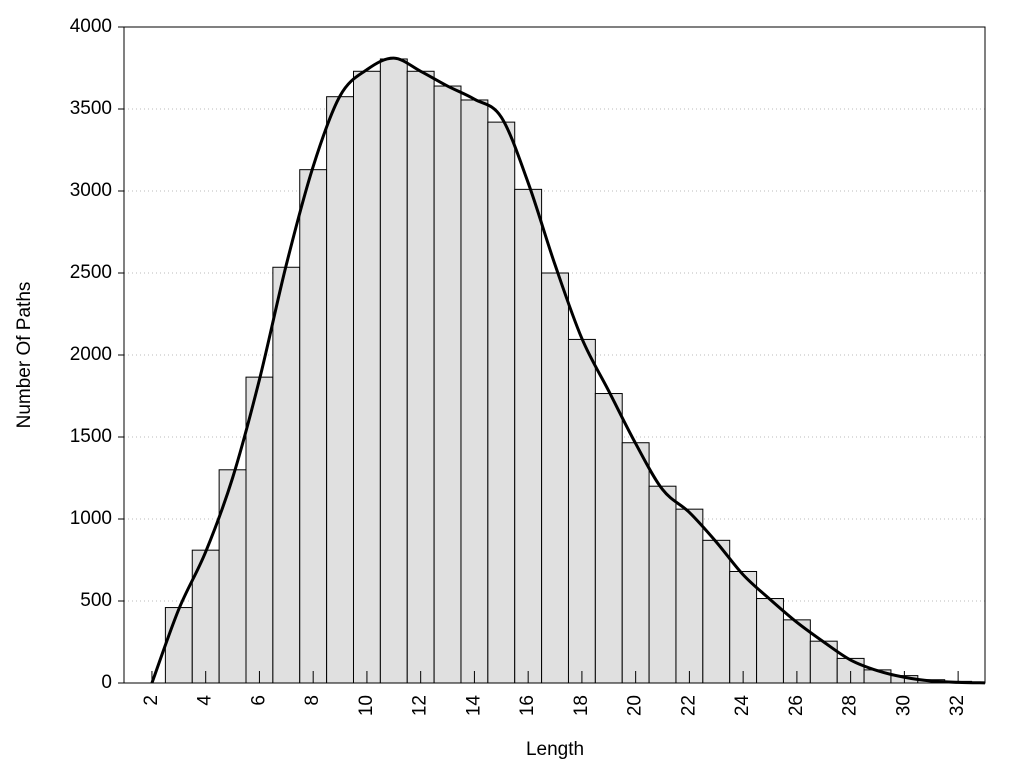 This screenshot has height=768, width=1024. Describe the element at coordinates (366, 705) in the screenshot. I see `x-tick-label: 10` at that location.